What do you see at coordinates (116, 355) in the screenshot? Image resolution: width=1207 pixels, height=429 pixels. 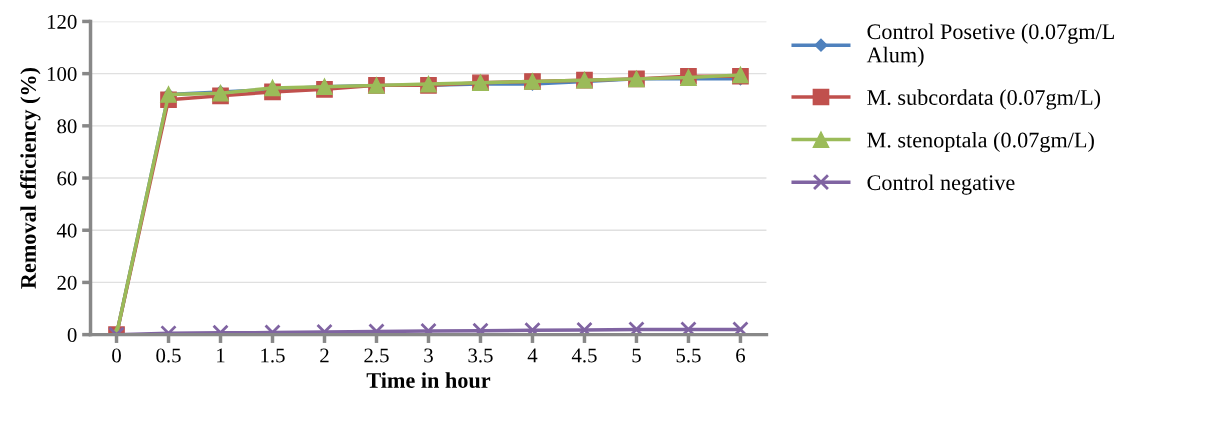 I see `x-tick-label: 0` at bounding box center [116, 355].